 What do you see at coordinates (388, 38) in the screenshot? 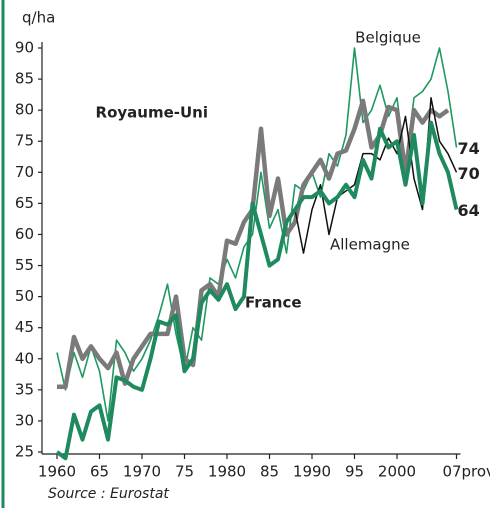
I see `series-label: Belgique` at bounding box center [388, 38].